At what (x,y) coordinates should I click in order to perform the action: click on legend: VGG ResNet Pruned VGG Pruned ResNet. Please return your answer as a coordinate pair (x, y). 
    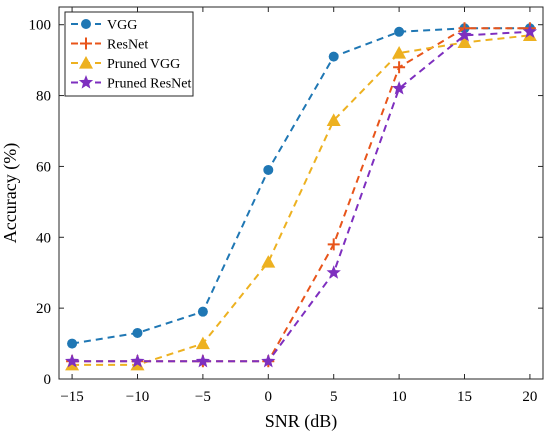
    Looking at the image, I should click on (129, 54).